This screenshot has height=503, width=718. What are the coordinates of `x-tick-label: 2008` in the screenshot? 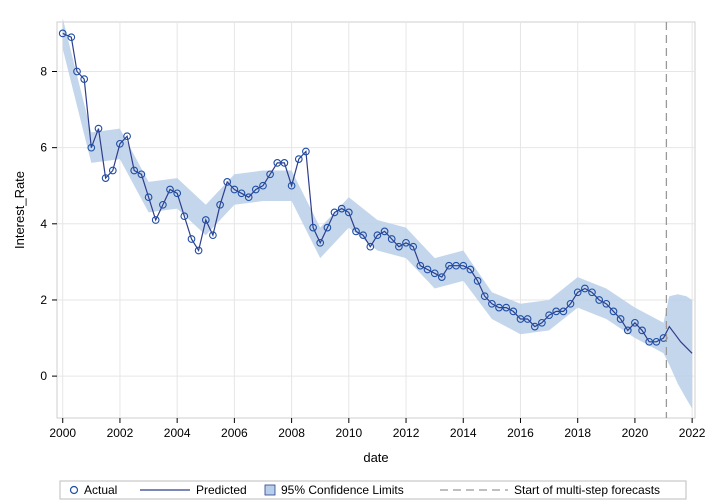 It's located at (291, 433).